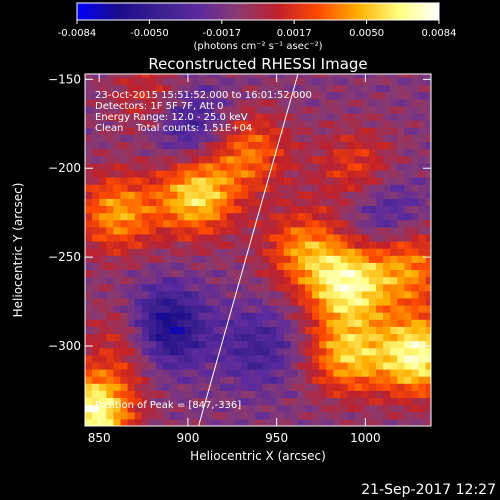 The height and width of the screenshot is (500, 500). What do you see at coordinates (18, 250) in the screenshot?
I see `y-axis-label: Heliocentric Y (arcsec)` at bounding box center [18, 250].